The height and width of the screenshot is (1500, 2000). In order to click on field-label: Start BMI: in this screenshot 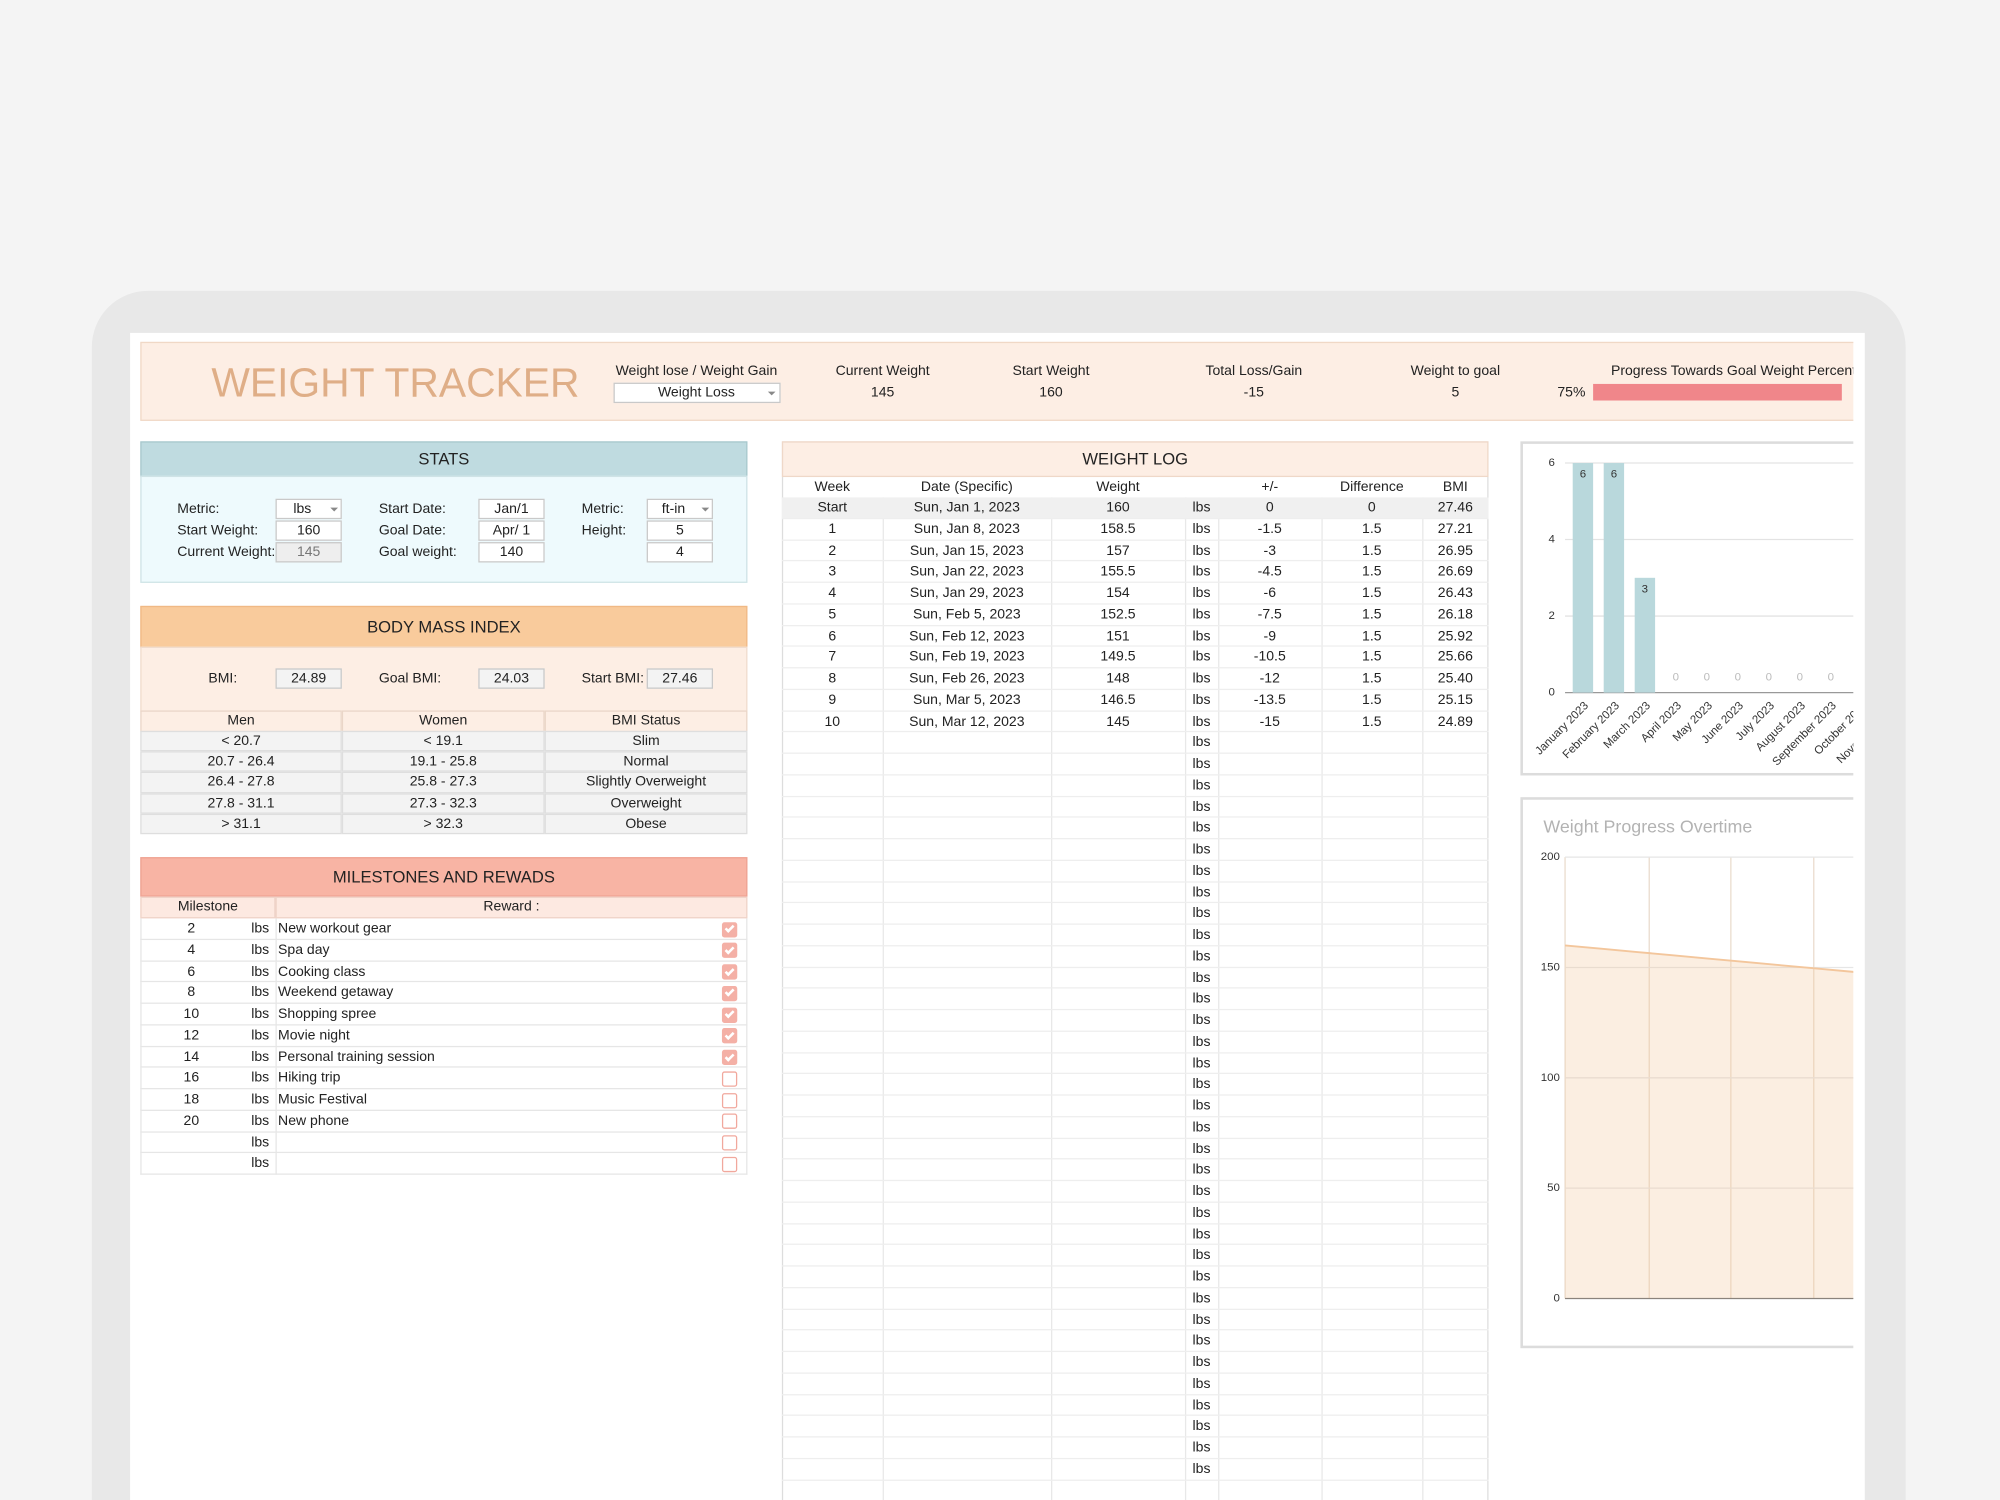, I will do `click(613, 678)`.